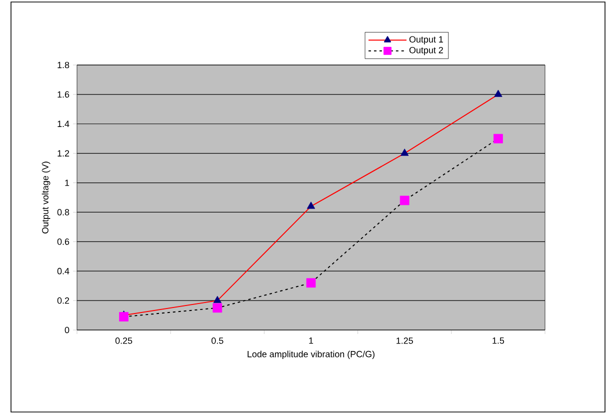 Image resolution: width=612 pixels, height=414 pixels. Describe the element at coordinates (63, 300) in the screenshot. I see `y-tick-label: 0.2` at that location.